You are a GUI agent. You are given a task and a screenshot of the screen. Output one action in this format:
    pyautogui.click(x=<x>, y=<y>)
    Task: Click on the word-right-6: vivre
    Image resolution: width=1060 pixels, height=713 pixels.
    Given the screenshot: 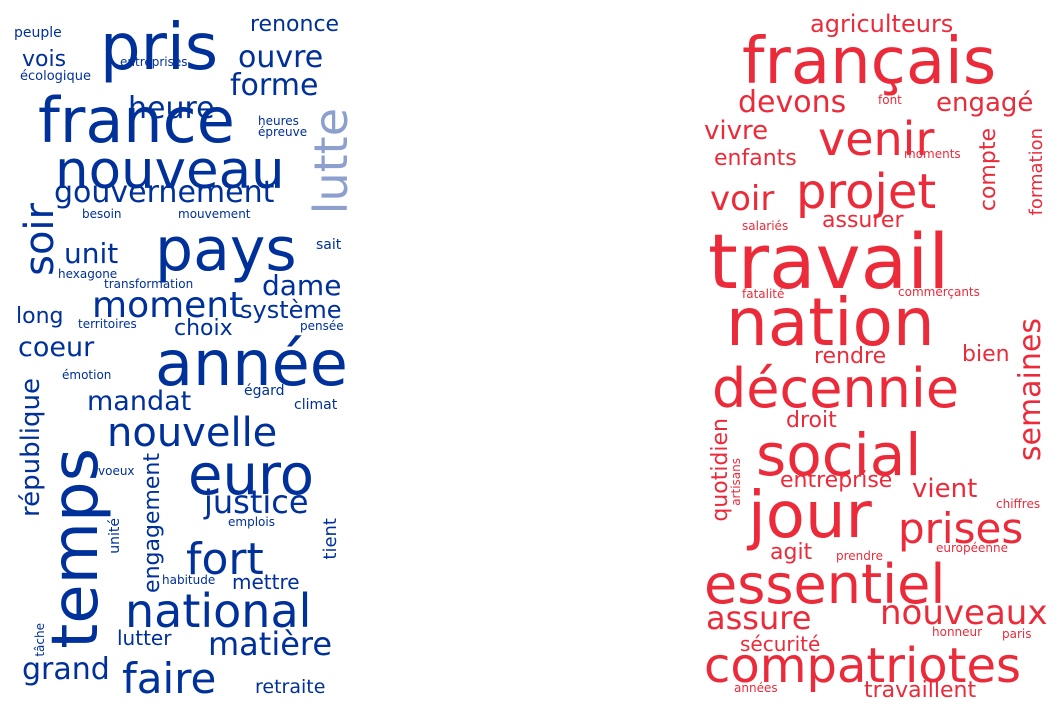 What is the action you would take?
    pyautogui.click(x=736, y=131)
    